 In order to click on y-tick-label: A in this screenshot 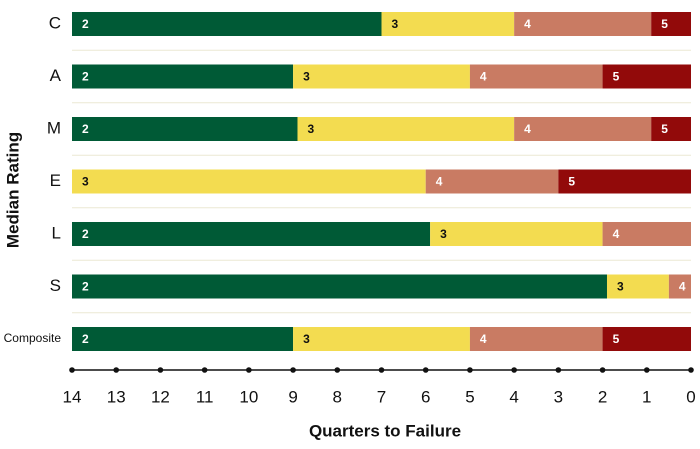, I will do `click(56, 75)`.